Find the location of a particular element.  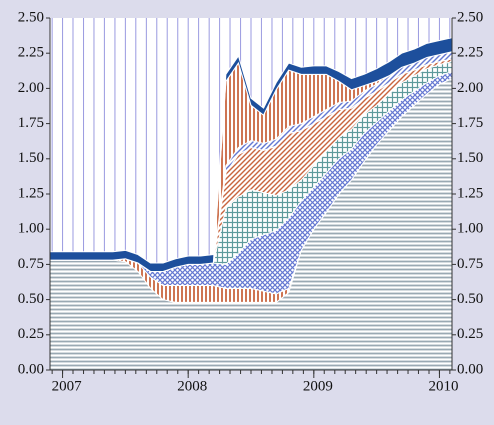

y2-tick-label: 2.25 is located at coordinates (470, 53).